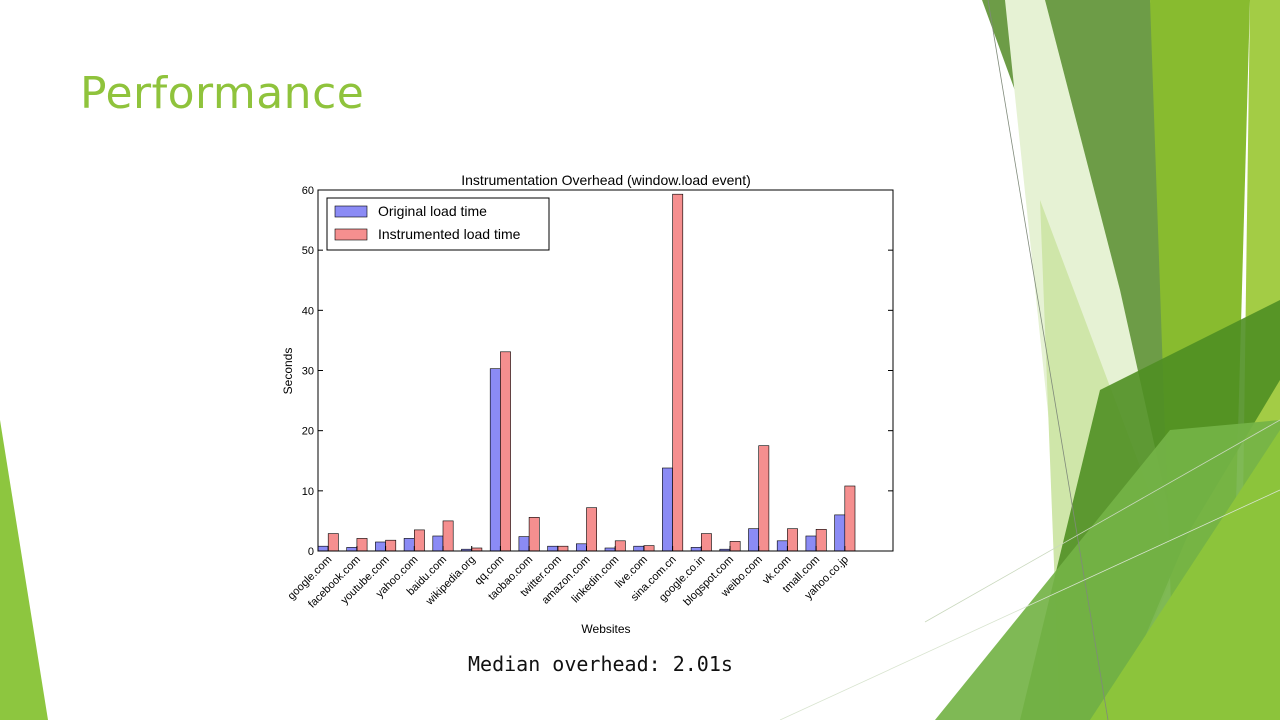 The width and height of the screenshot is (1280, 720). What do you see at coordinates (449, 234) in the screenshot?
I see `legend-label-instrumented: Instrumented load time` at bounding box center [449, 234].